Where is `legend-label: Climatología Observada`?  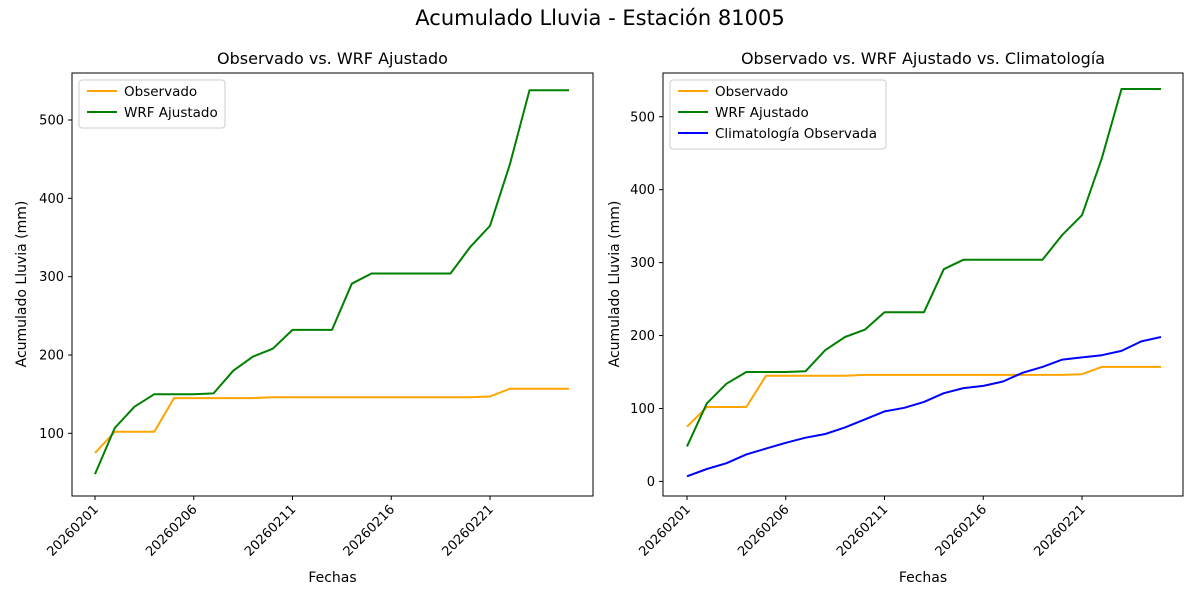
legend-label: Climatología Observada is located at coordinates (796, 134).